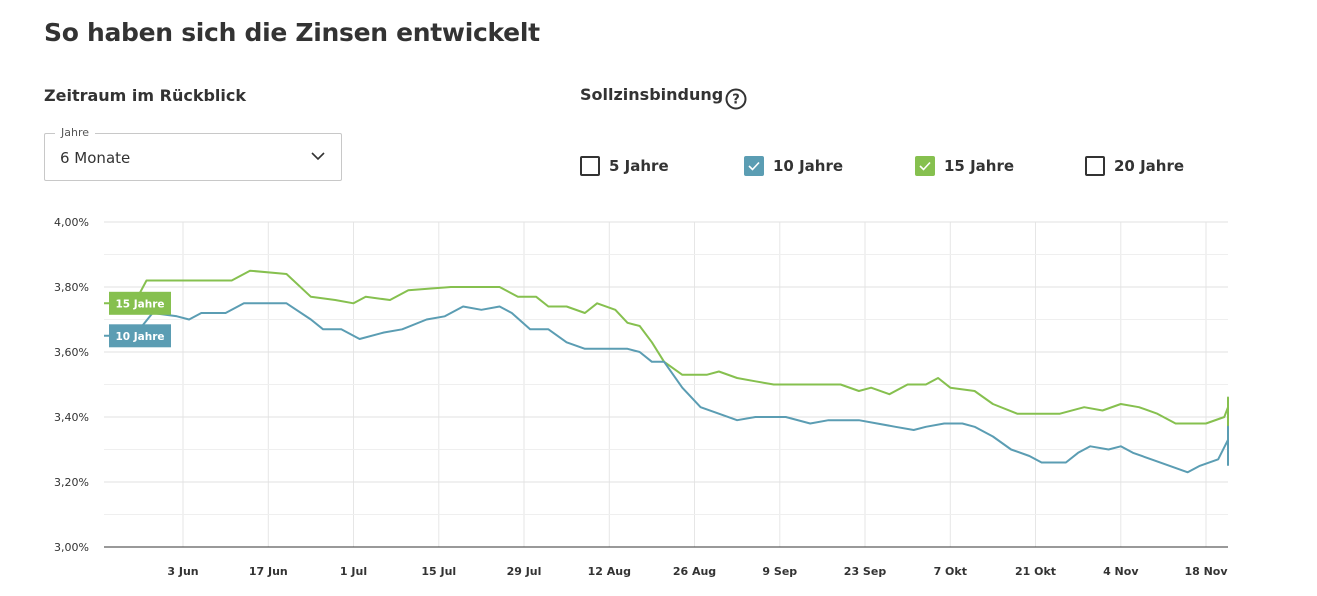  What do you see at coordinates (353, 571) in the screenshot?
I see `x-tick-label: 1 Jul` at bounding box center [353, 571].